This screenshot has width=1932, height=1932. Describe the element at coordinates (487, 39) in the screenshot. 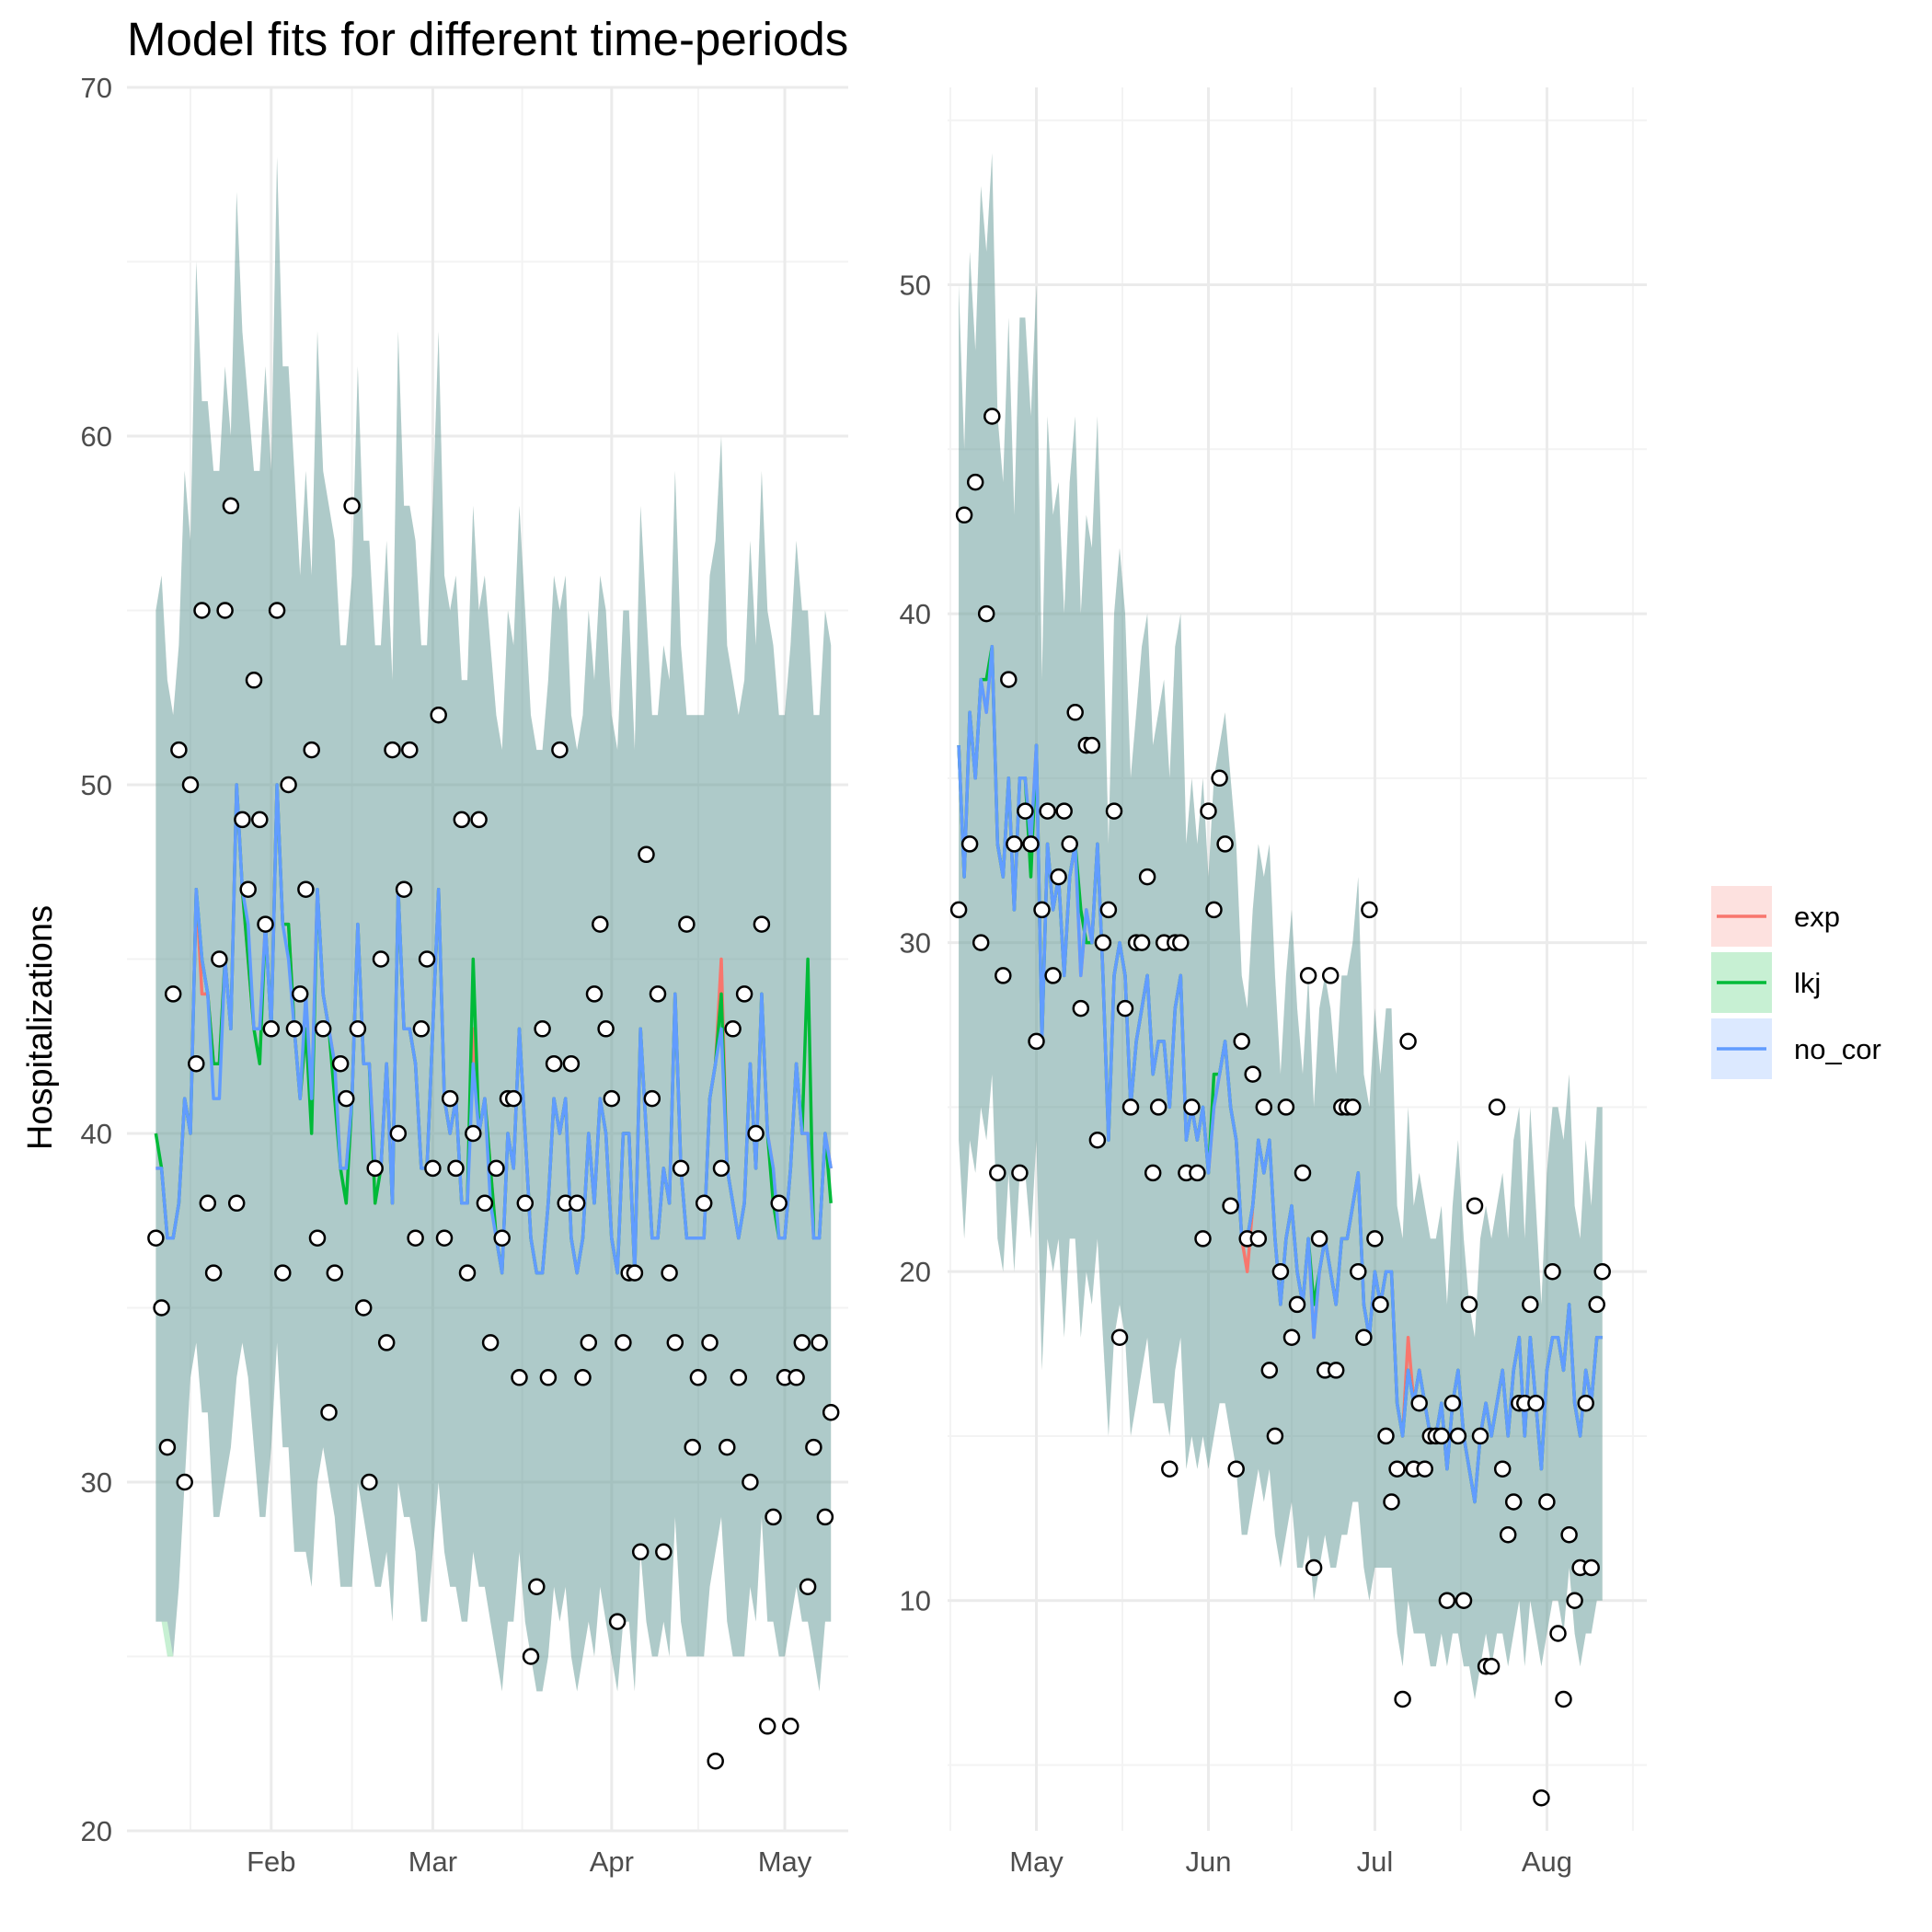

I see `chart-title: Model fits for different time-periods` at that location.